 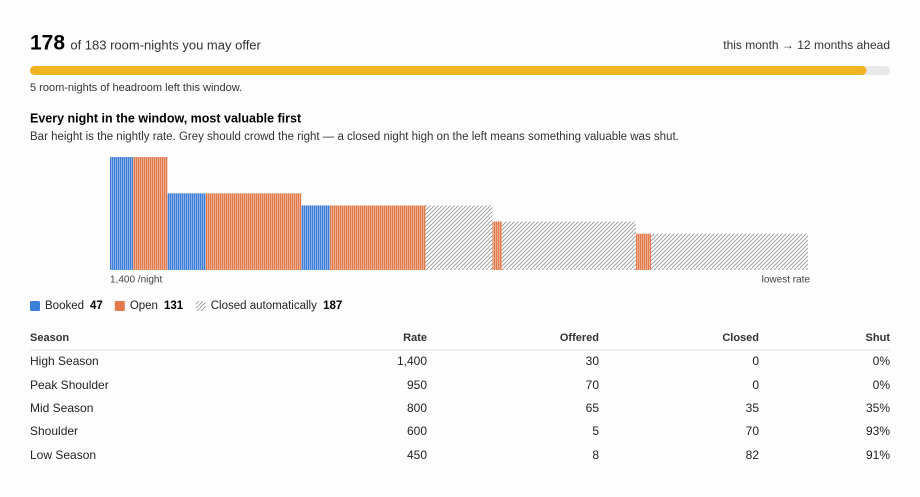 I want to click on table-cell: Mid Season, so click(x=61, y=408).